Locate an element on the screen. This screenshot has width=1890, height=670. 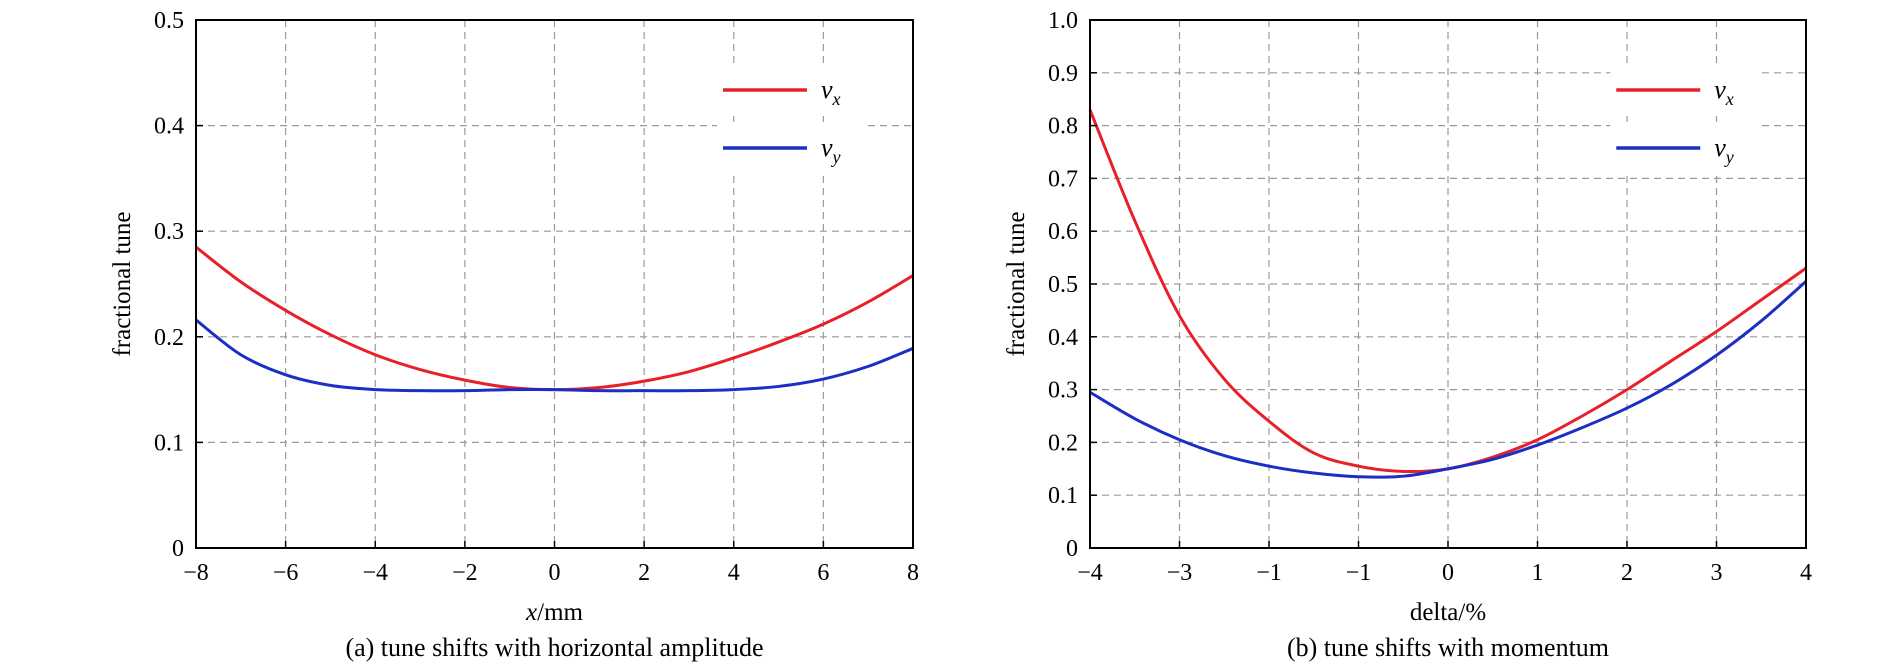
x-tick-label: 1 is located at coordinates (1538, 573).